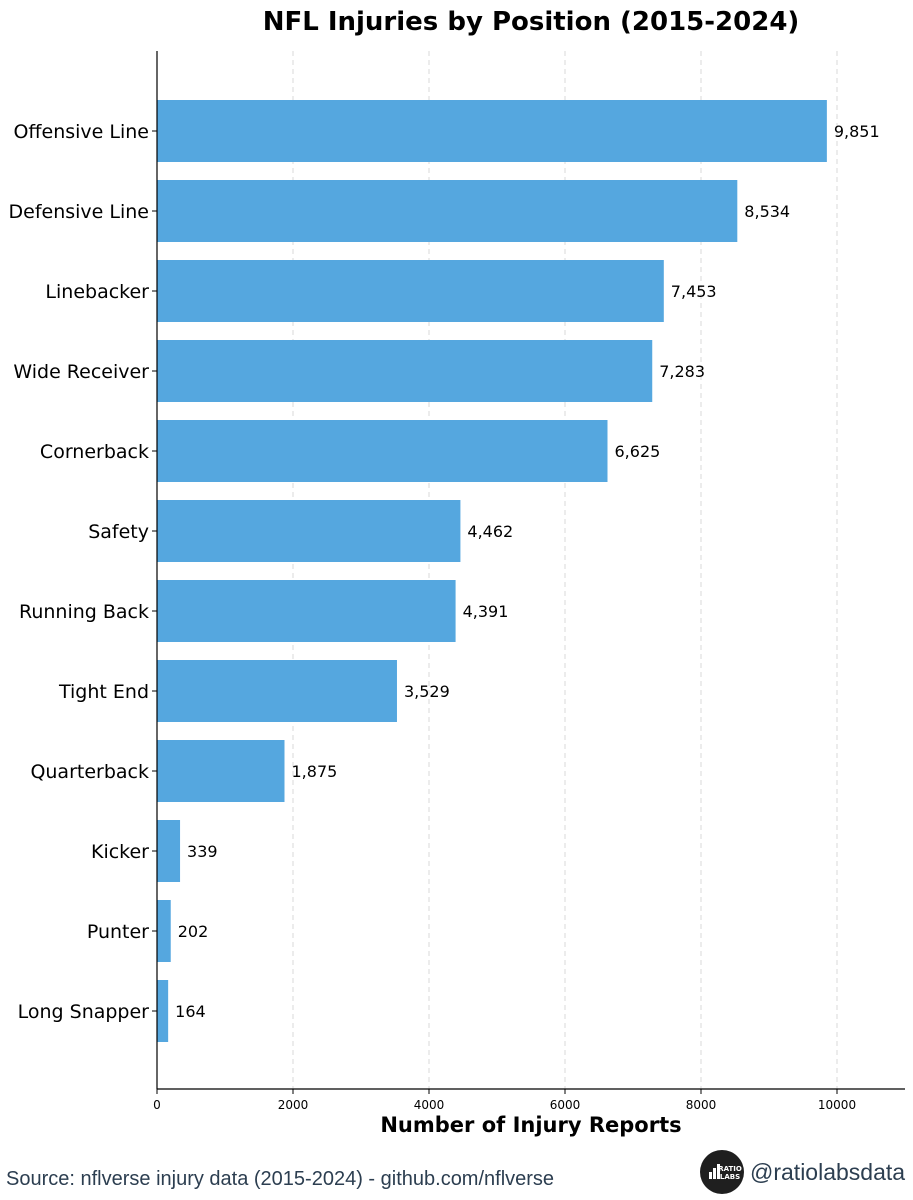 This screenshot has height=1200, width=913. What do you see at coordinates (118, 532) in the screenshot?
I see `category-label: Safety` at bounding box center [118, 532].